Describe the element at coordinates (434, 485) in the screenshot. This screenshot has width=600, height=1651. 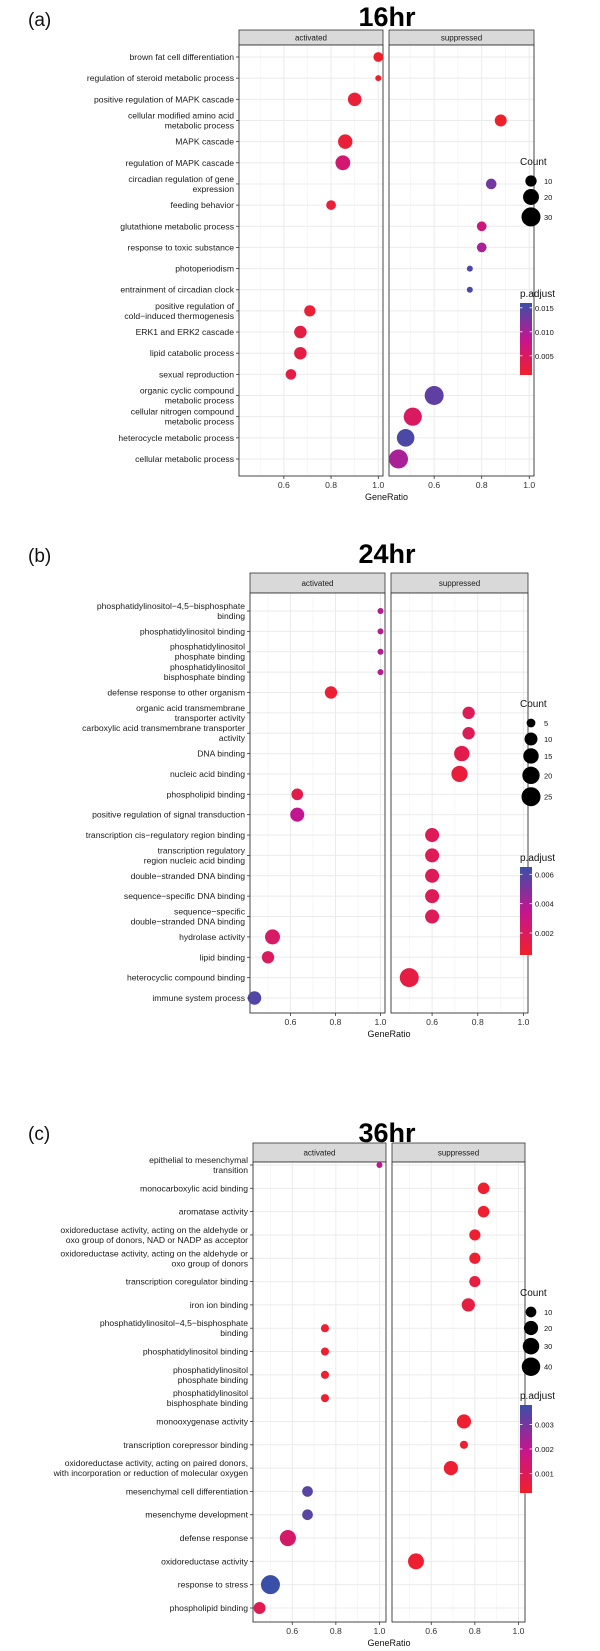
I see `x-tick-label: 0.6` at that location.